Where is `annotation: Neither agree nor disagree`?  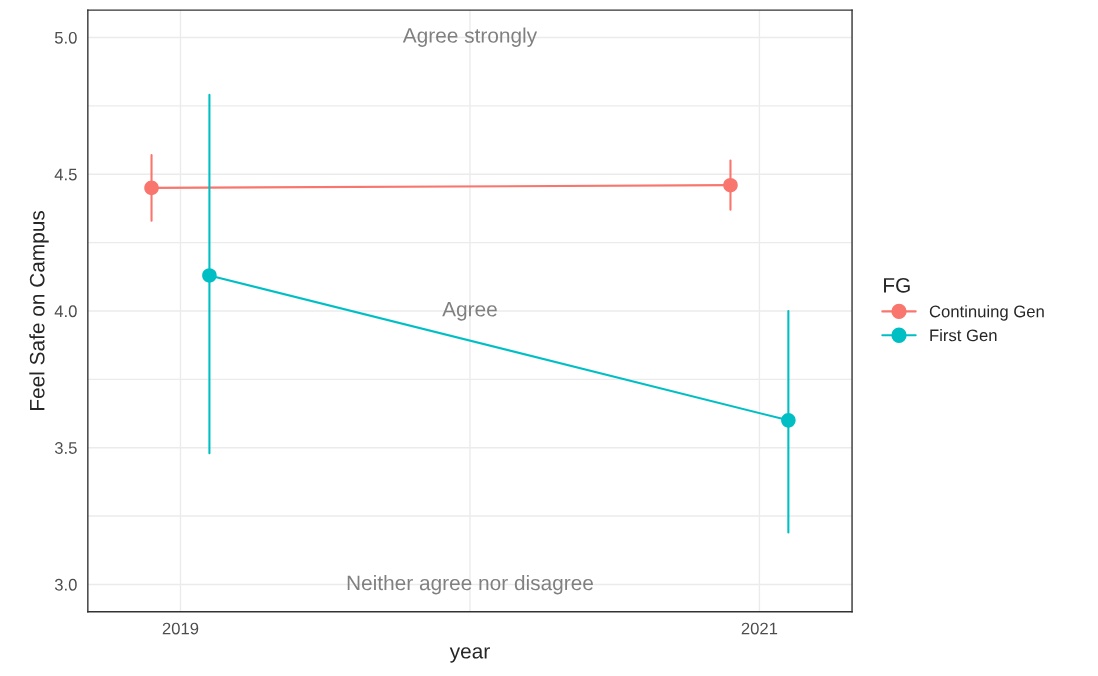 annotation: Neither agree nor disagree is located at coordinates (470, 585).